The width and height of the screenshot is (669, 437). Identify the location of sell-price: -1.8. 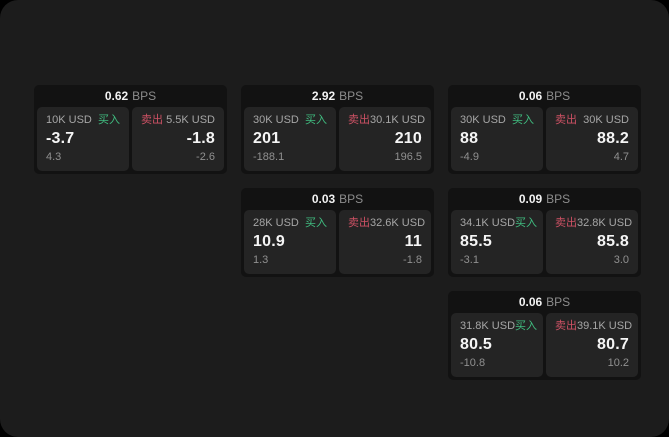
(200, 138).